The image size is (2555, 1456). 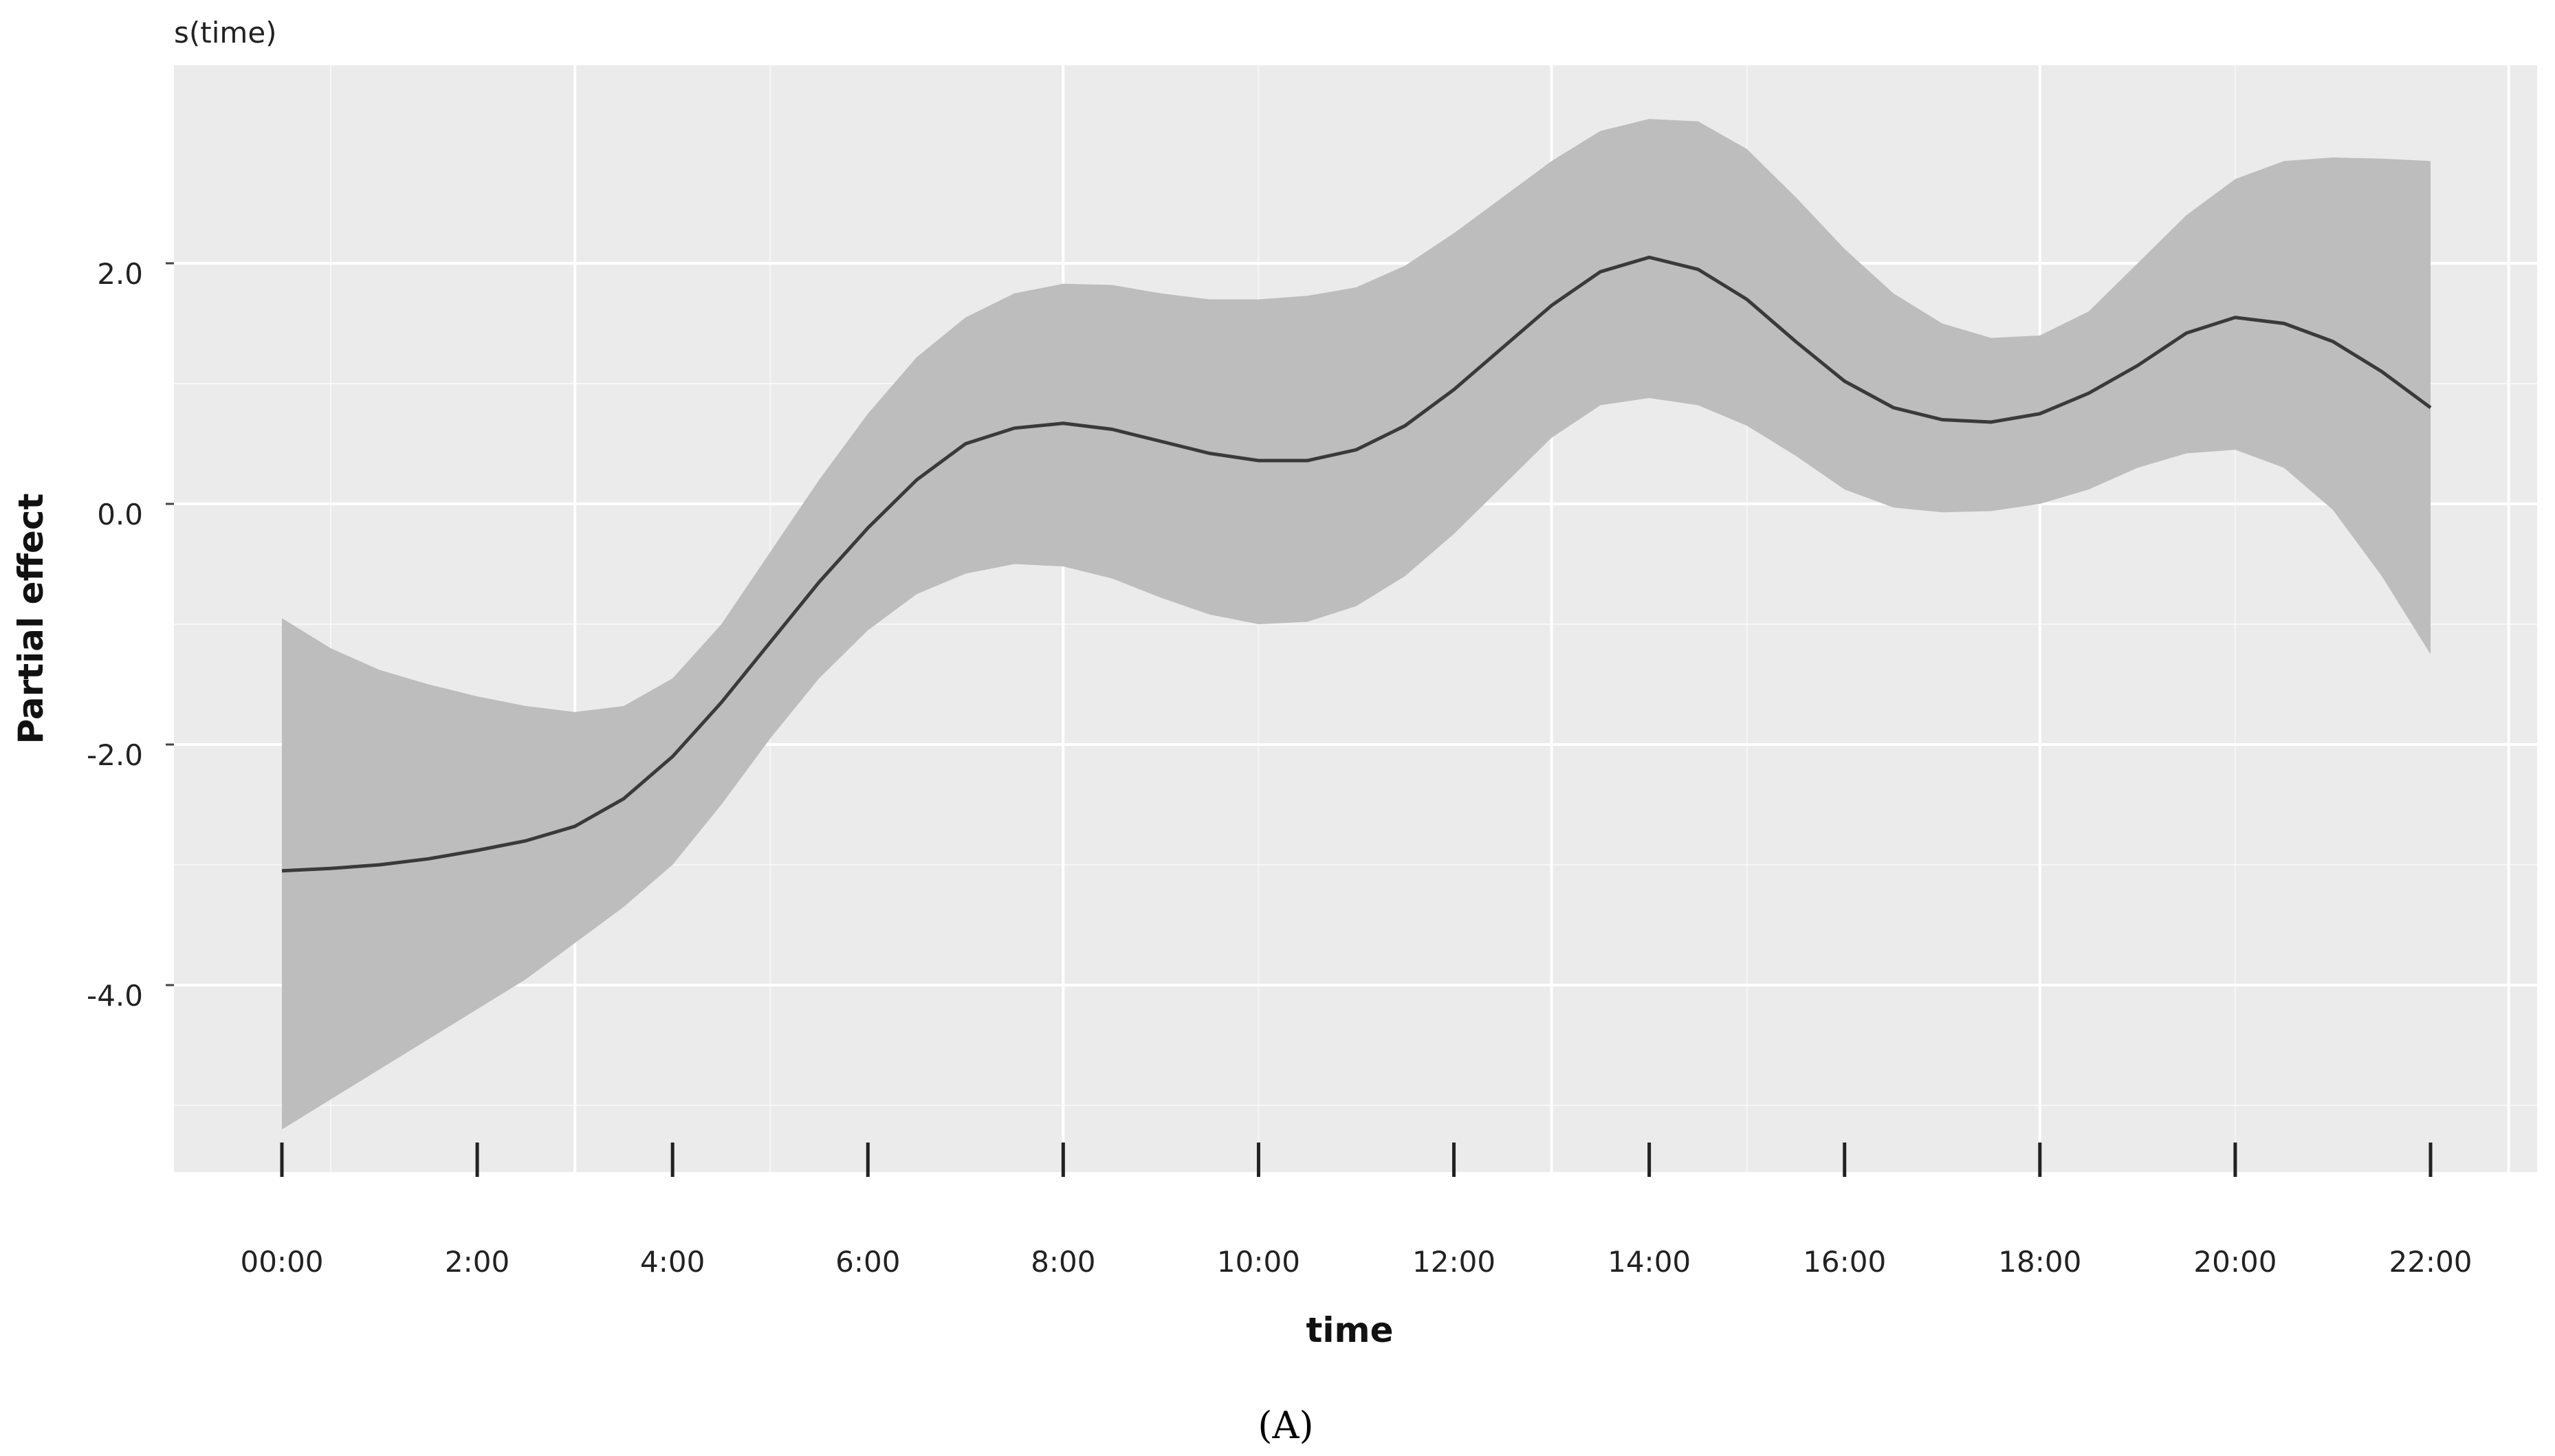 I want to click on x-tick-label: 2:00, so click(x=477, y=1262).